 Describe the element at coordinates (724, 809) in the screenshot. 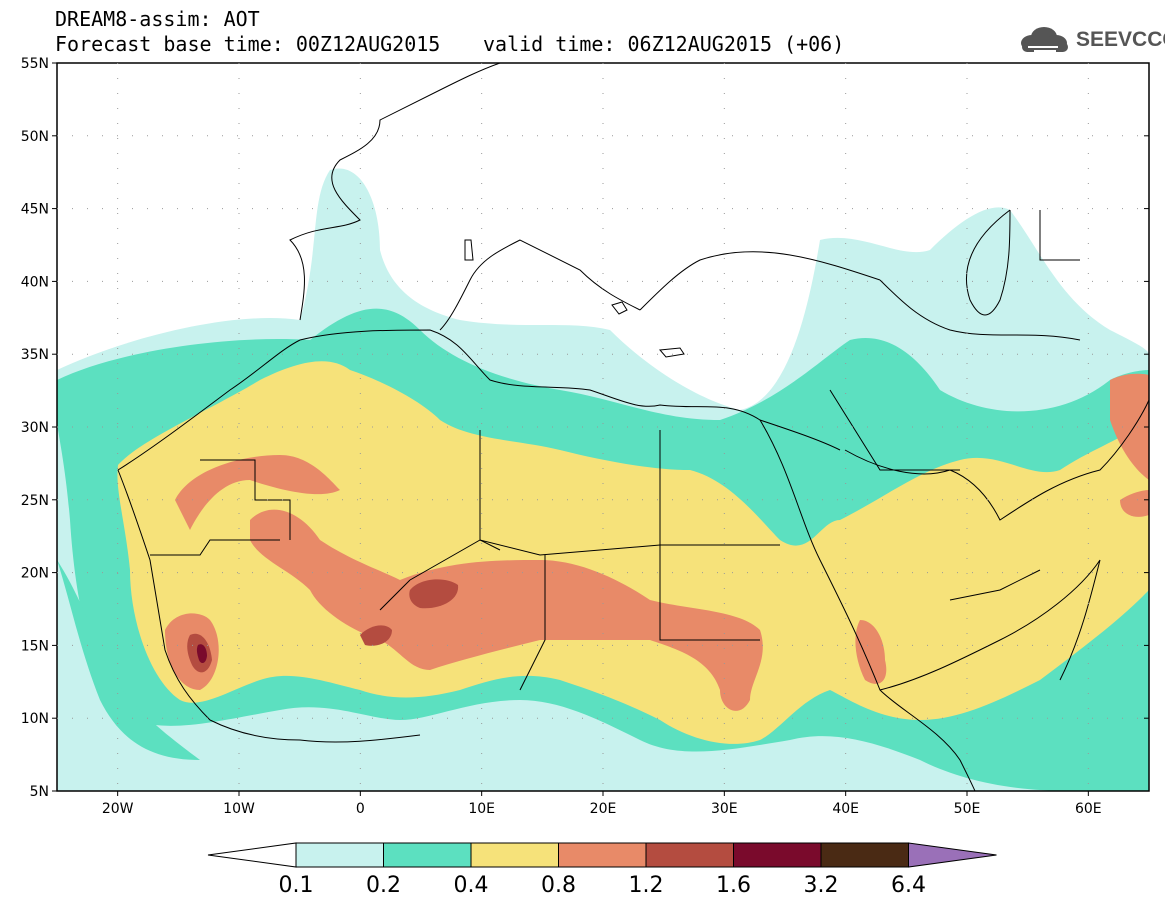

I see `lon-tick-label: 30E` at that location.